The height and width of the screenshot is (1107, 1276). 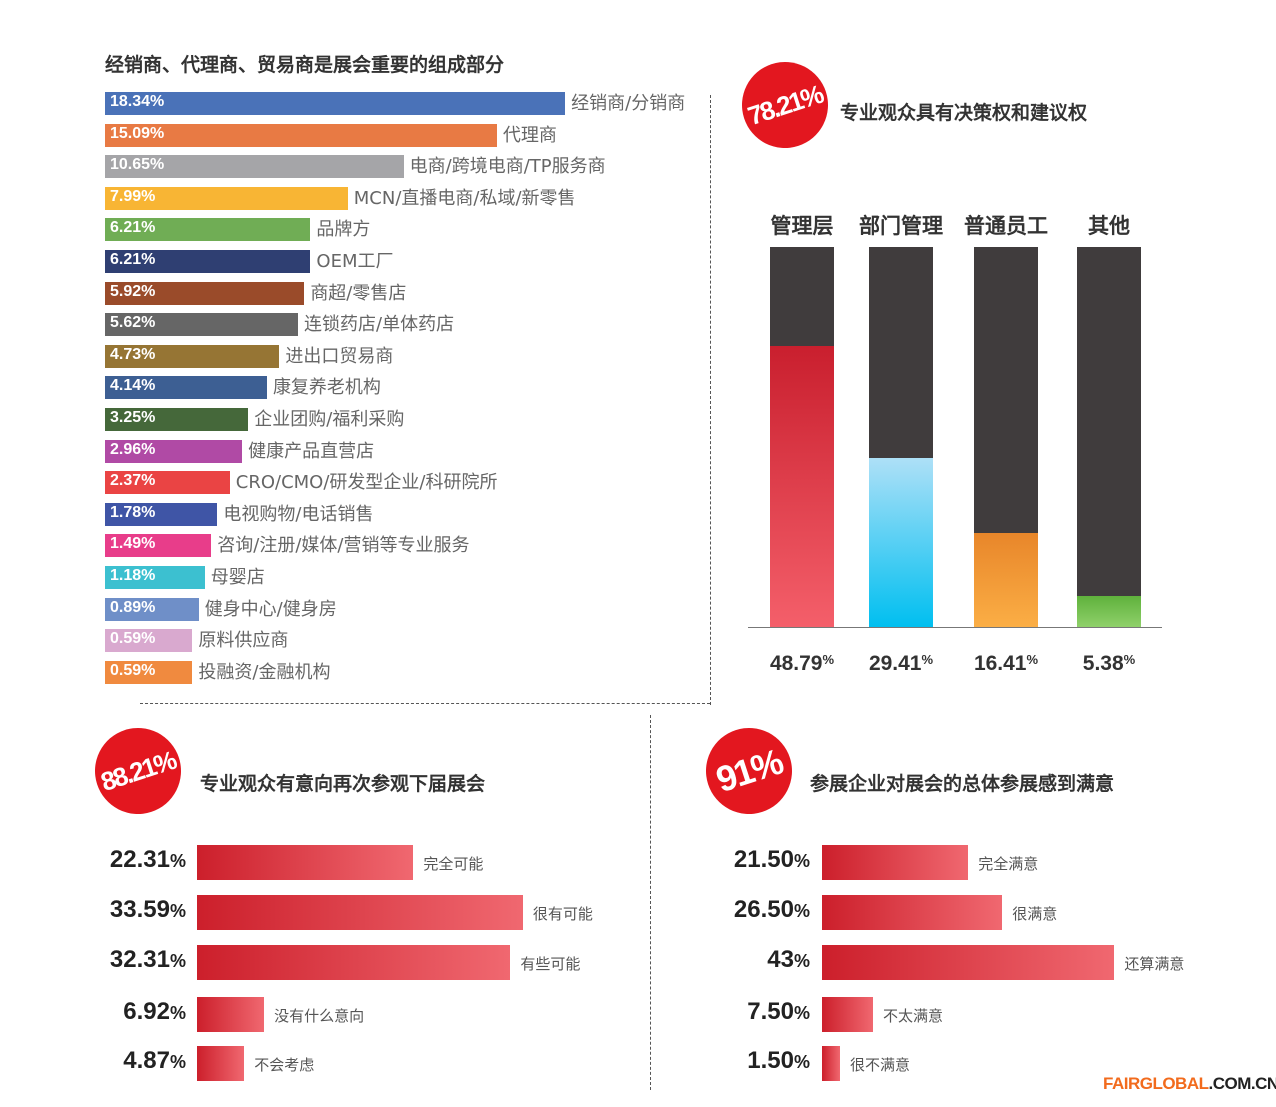 What do you see at coordinates (133, 386) in the screenshot?
I see `bar-value-label: 4.14%` at bounding box center [133, 386].